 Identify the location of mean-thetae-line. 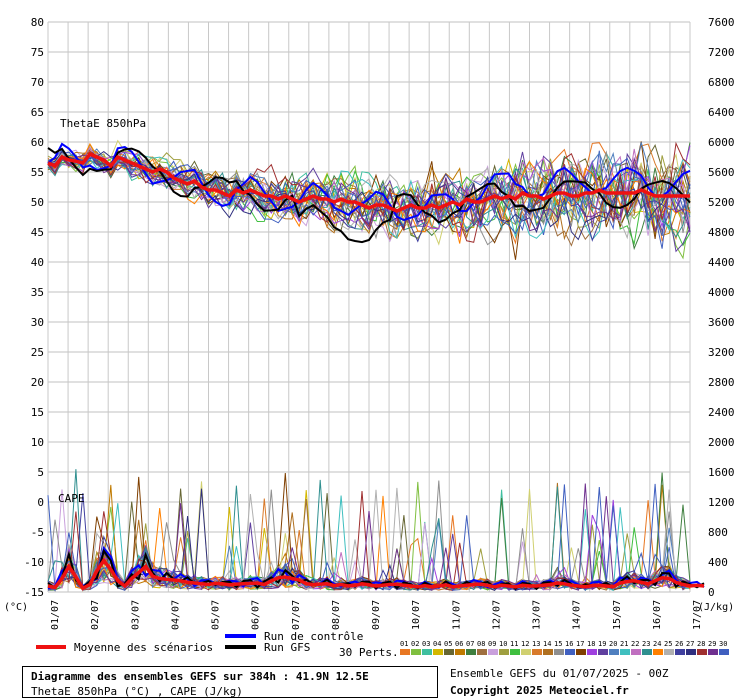
(368, 182).